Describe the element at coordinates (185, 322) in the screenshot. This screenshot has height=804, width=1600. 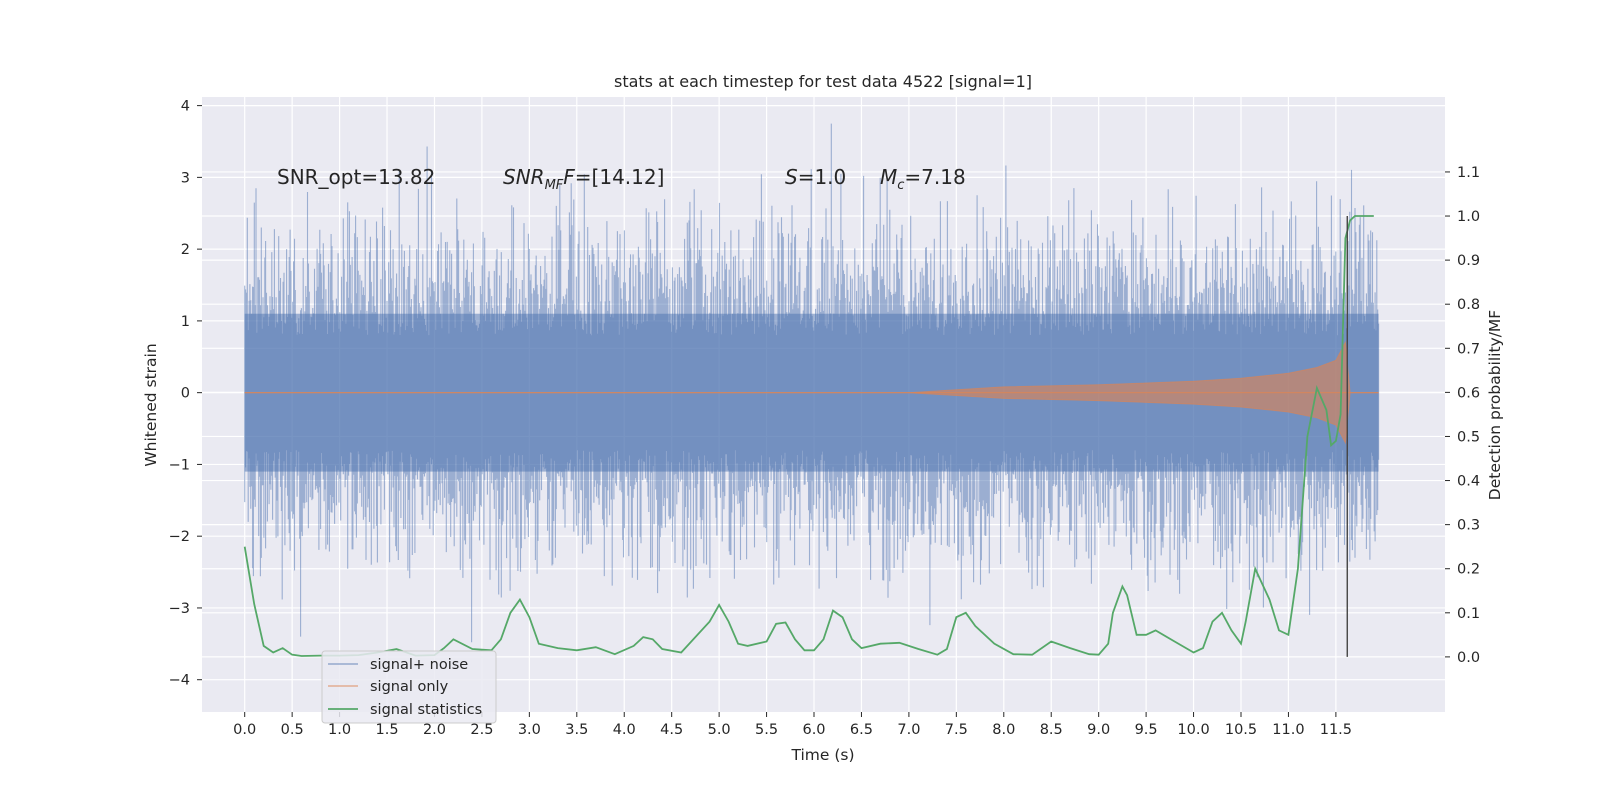
I see `y-left-tick-label: 1` at that location.